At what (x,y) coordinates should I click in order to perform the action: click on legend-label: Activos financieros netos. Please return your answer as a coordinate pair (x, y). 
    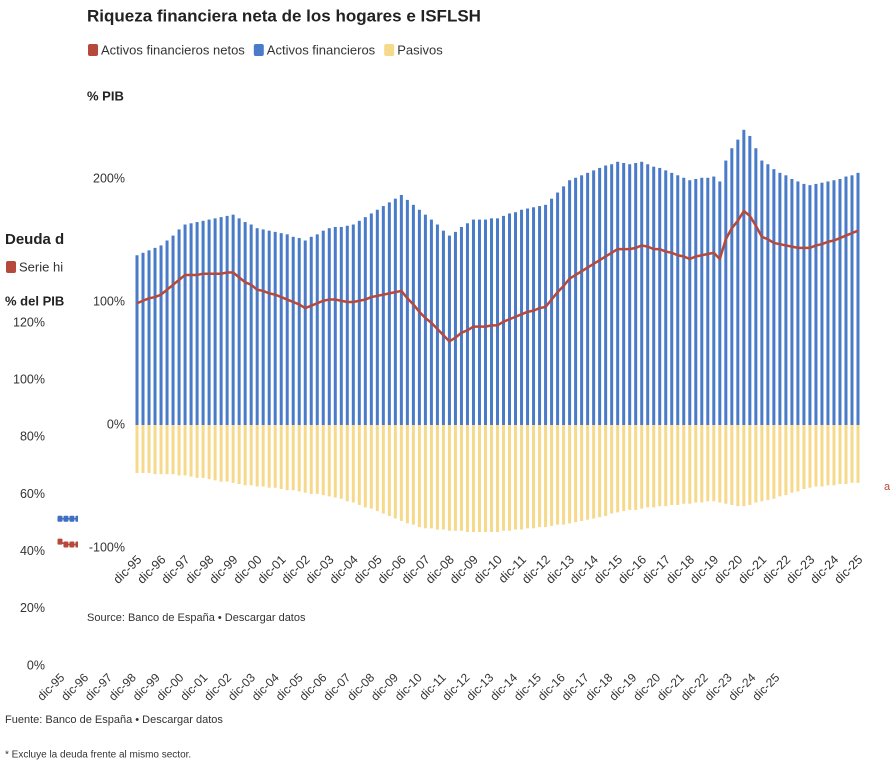
    Looking at the image, I should click on (173, 49).